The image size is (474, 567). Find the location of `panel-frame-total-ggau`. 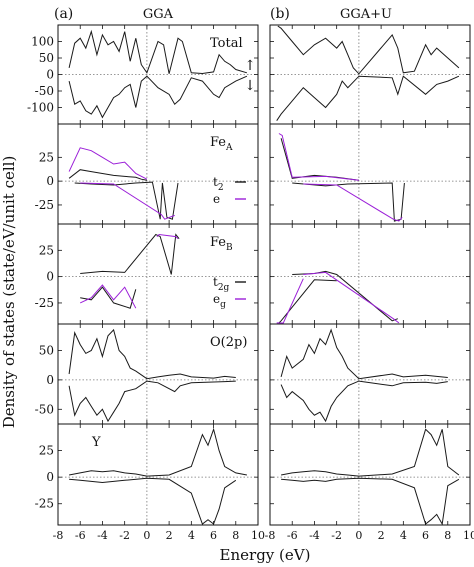

panel-frame-total-ggau is located at coordinates (370, 74).